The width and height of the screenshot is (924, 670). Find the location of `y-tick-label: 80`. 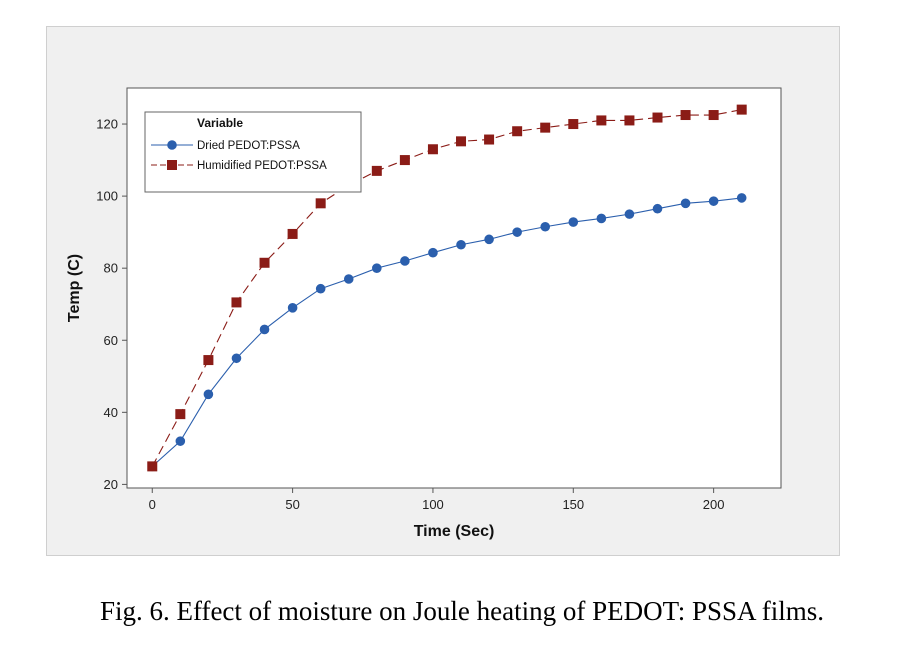

y-tick-label: 80 is located at coordinates (111, 268).